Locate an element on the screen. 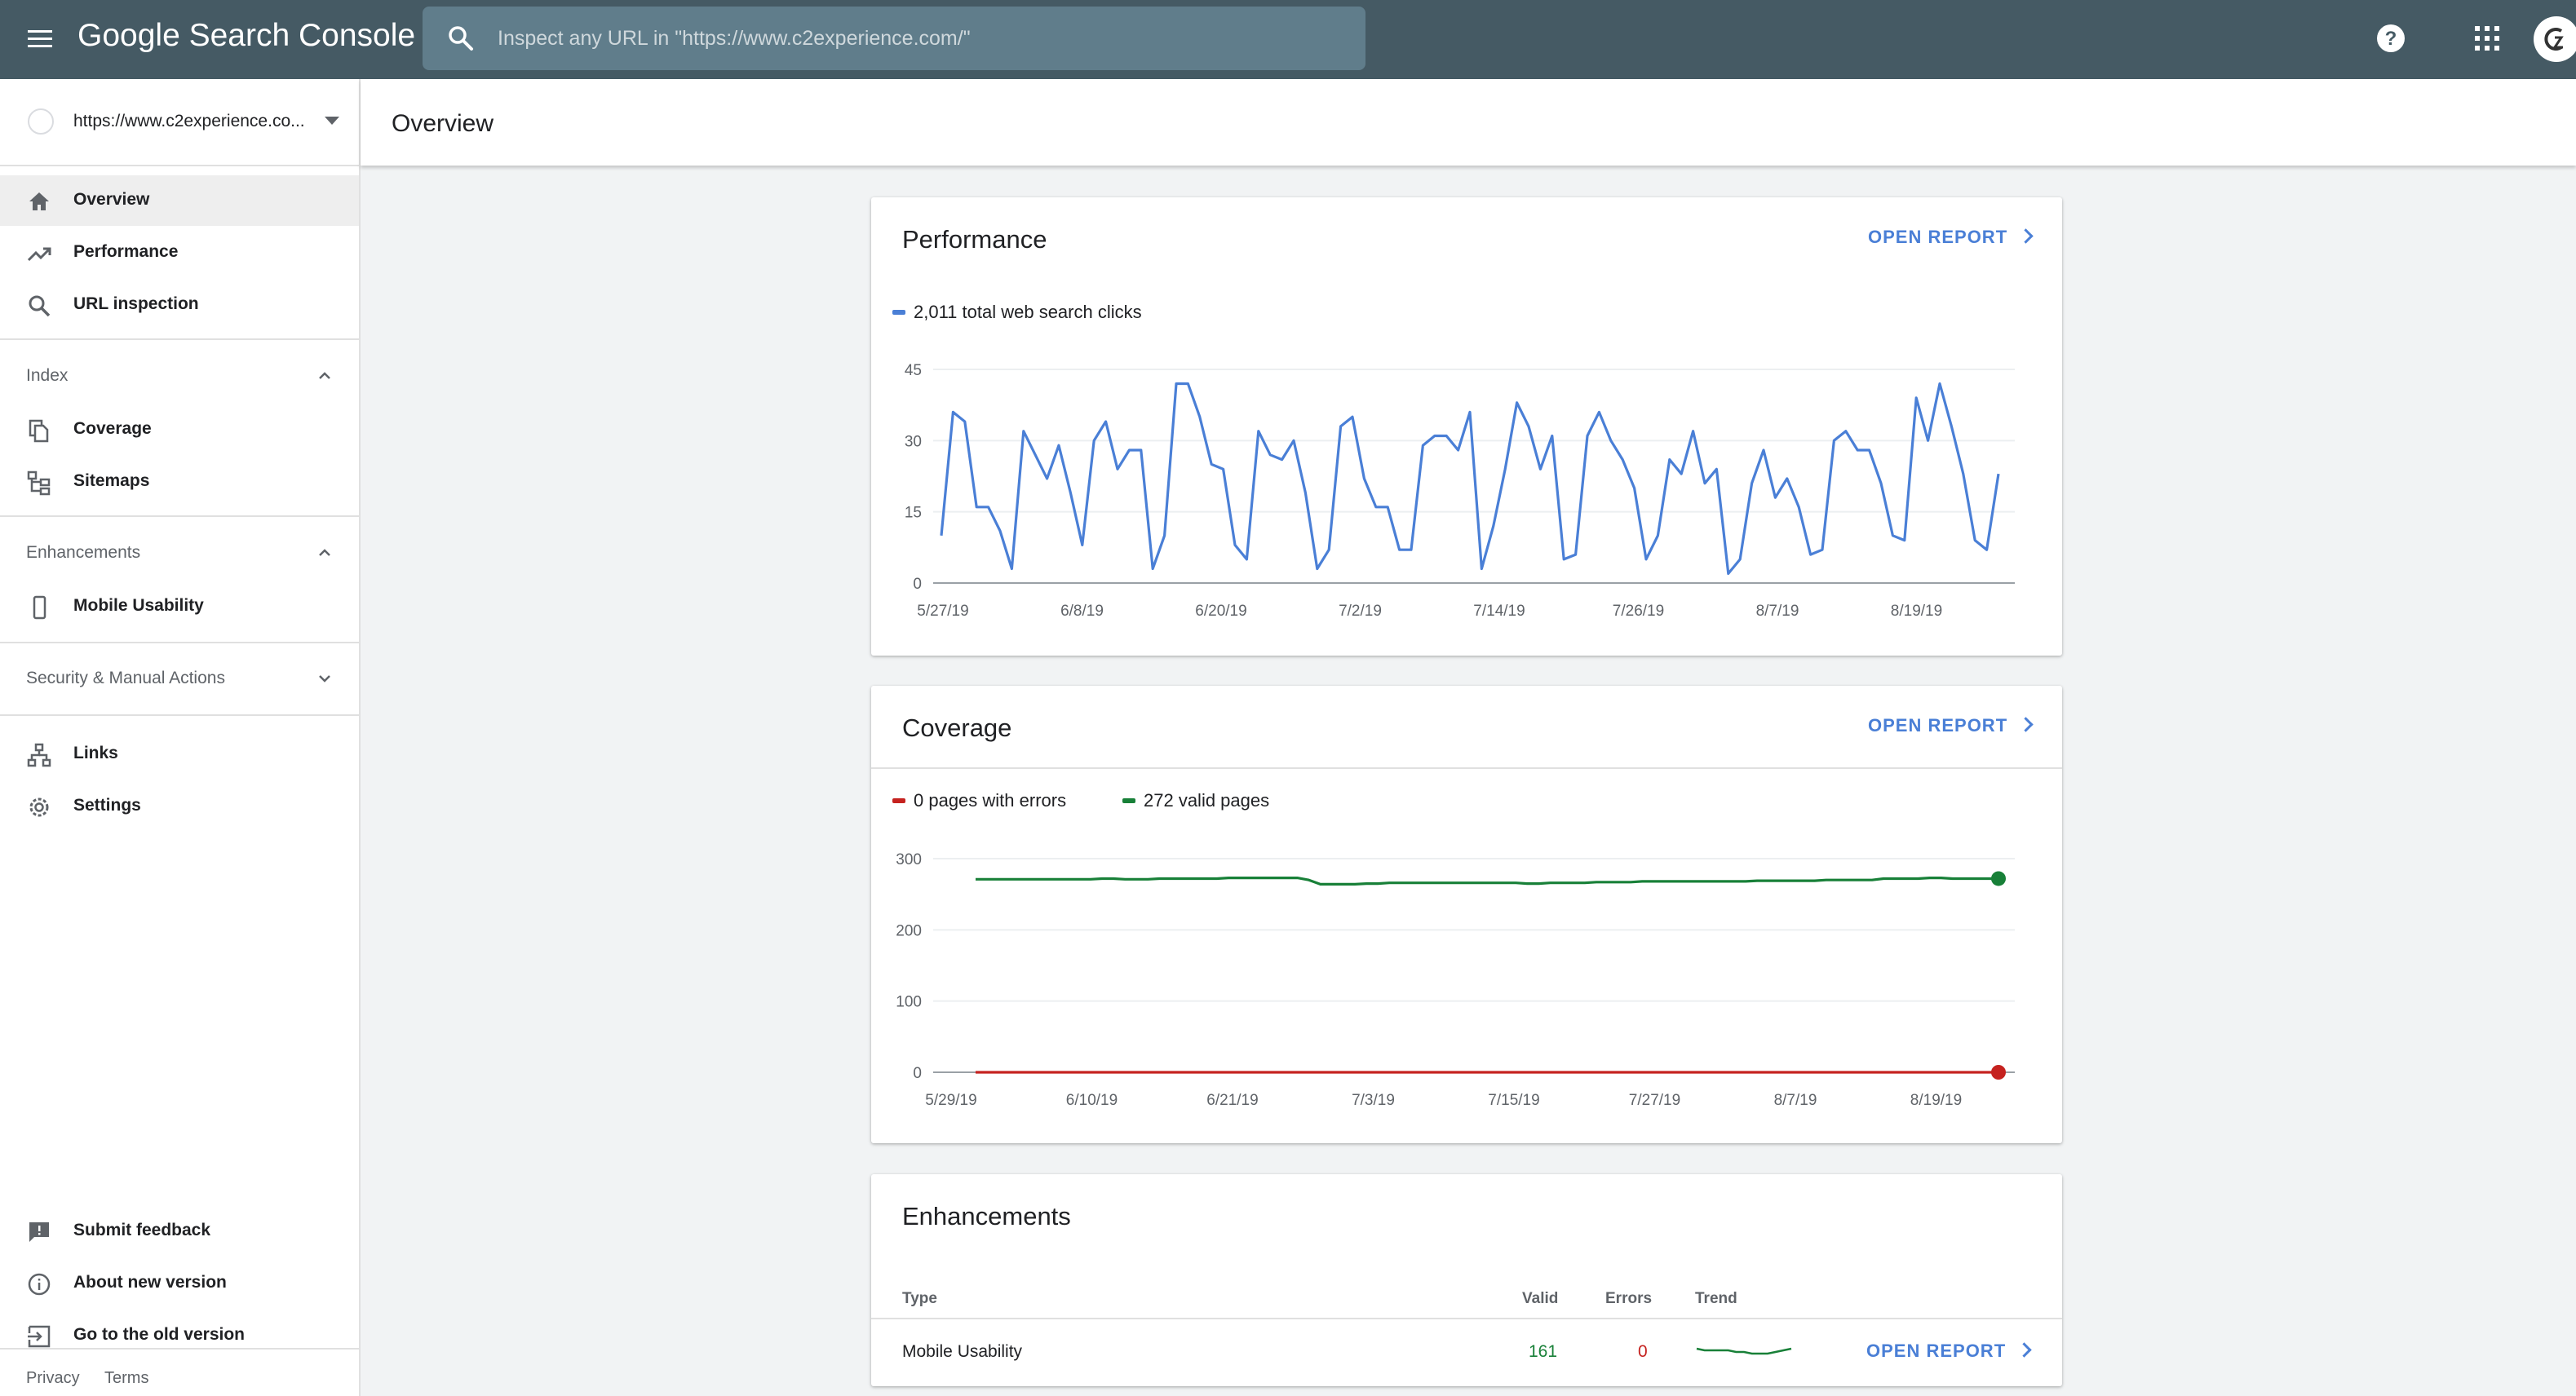  enhancement-type: Mobile Usability is located at coordinates (962, 1351).